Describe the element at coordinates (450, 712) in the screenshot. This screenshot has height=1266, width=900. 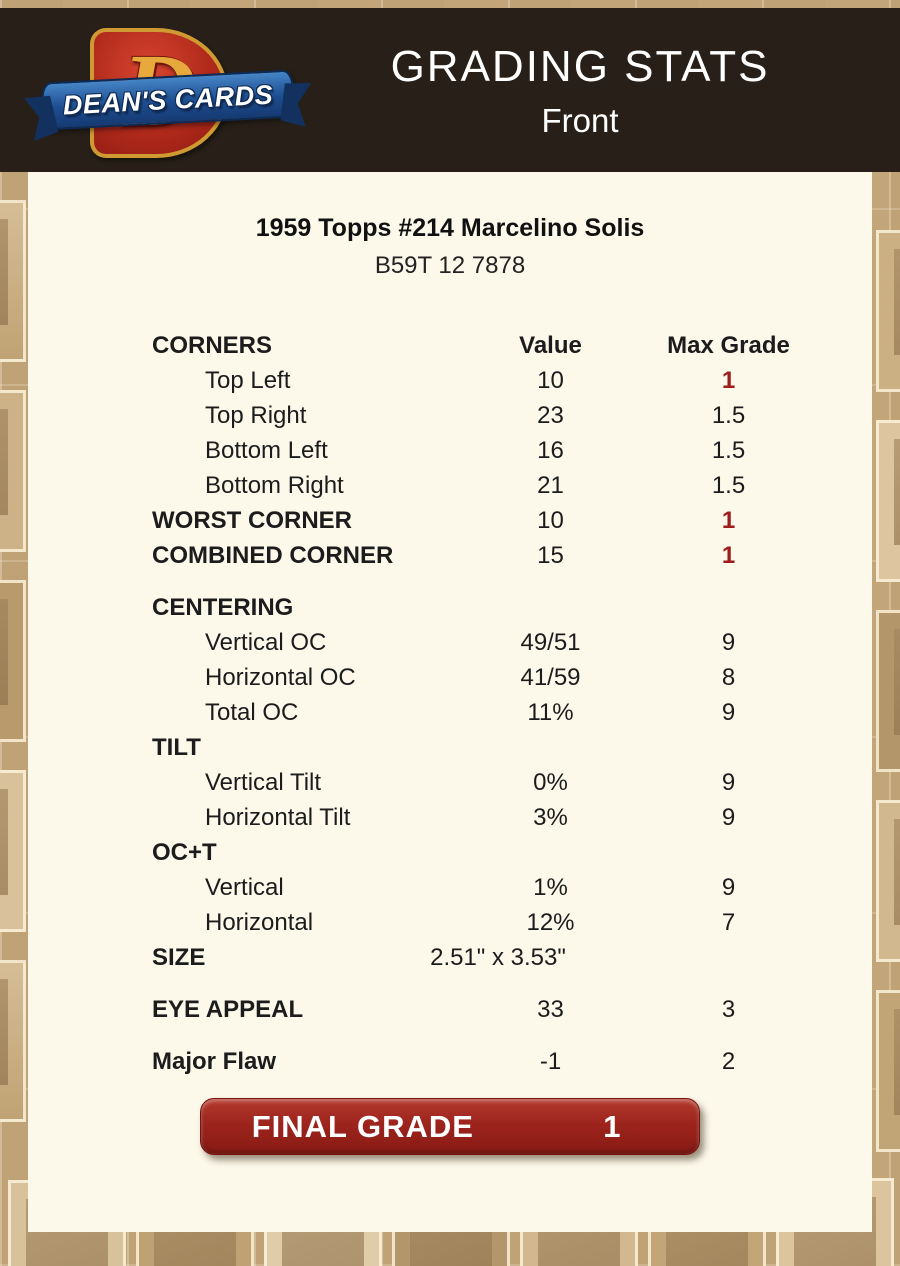
I see `stats-row: Total OC 11% 9` at that location.